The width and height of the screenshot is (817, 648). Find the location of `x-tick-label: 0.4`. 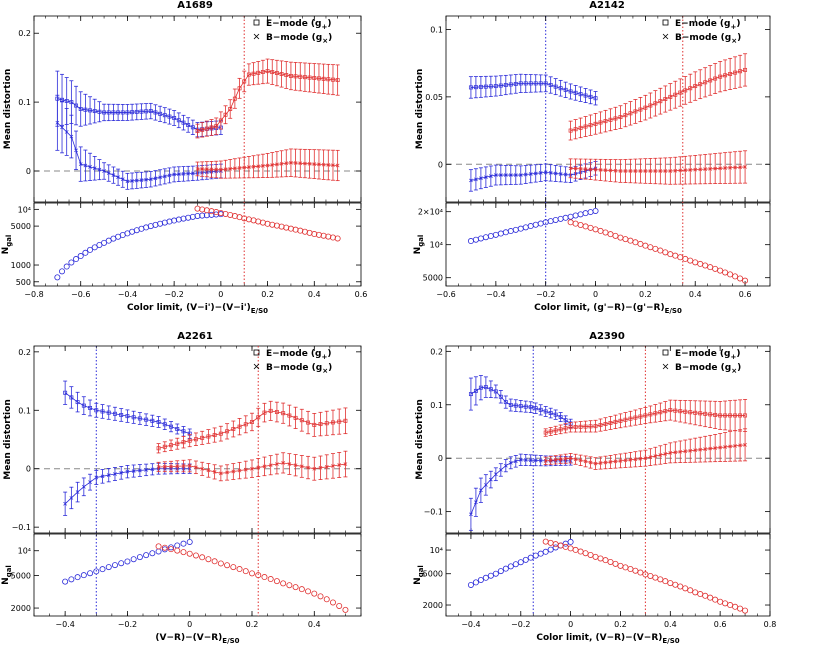

x-tick-label: 0.4 is located at coordinates (670, 624).